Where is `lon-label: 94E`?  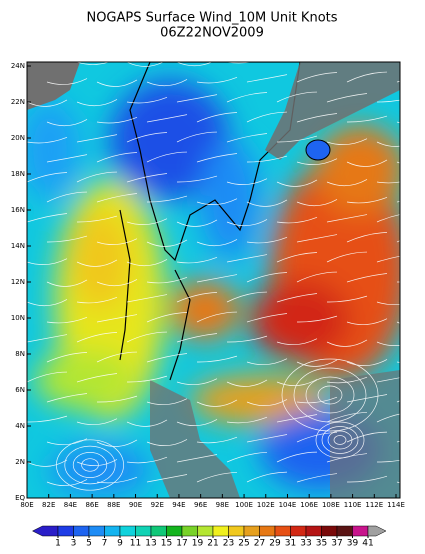 lon-label: 94E is located at coordinates (178, 505).